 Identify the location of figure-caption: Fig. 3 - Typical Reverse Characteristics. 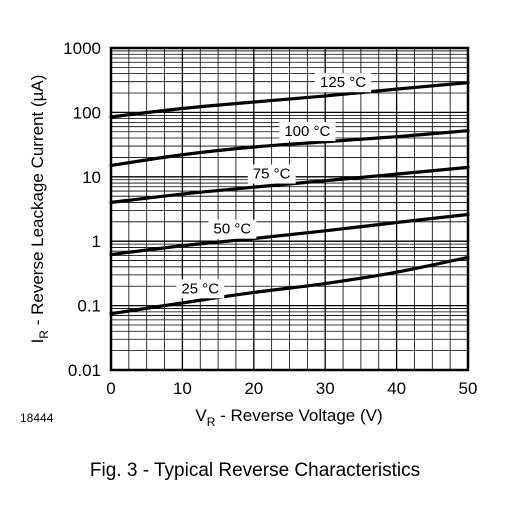
(255, 470).